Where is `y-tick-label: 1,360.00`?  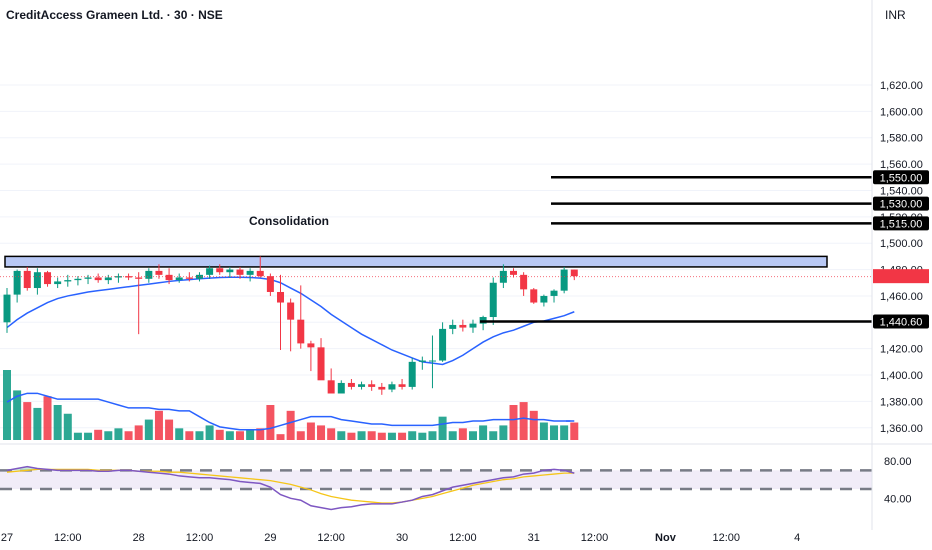 y-tick-label: 1,360.00 is located at coordinates (901, 429).